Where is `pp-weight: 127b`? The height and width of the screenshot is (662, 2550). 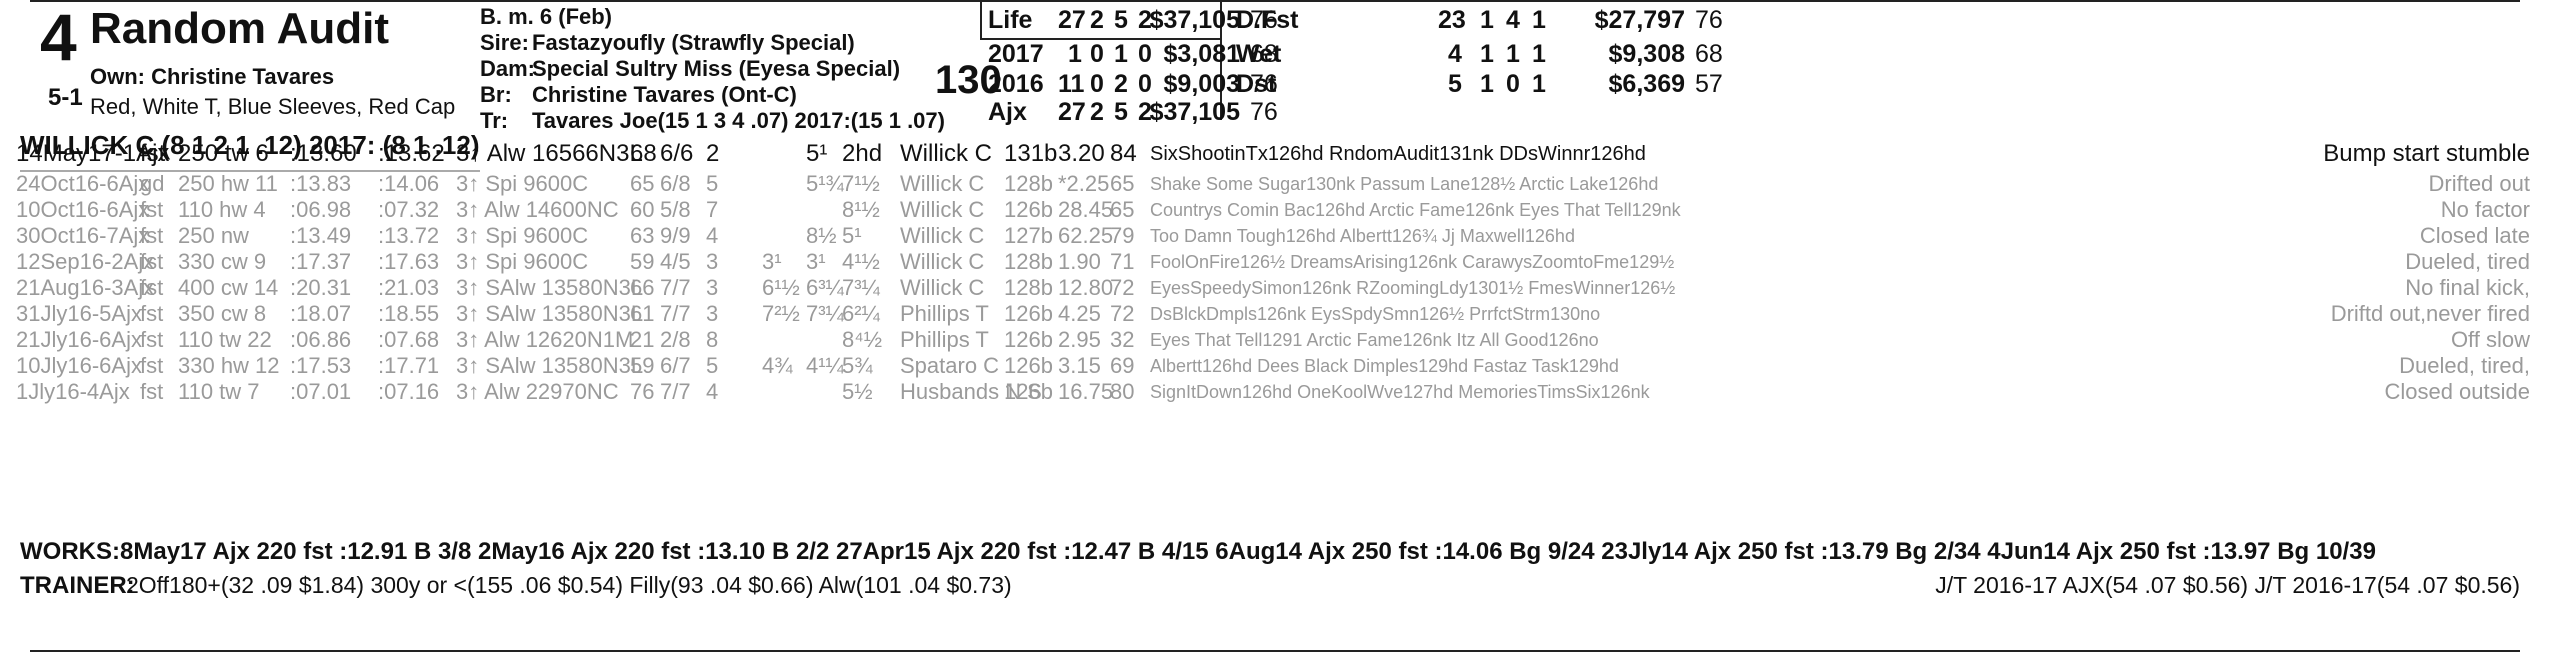
pp-weight: 127b is located at coordinates (1028, 235).